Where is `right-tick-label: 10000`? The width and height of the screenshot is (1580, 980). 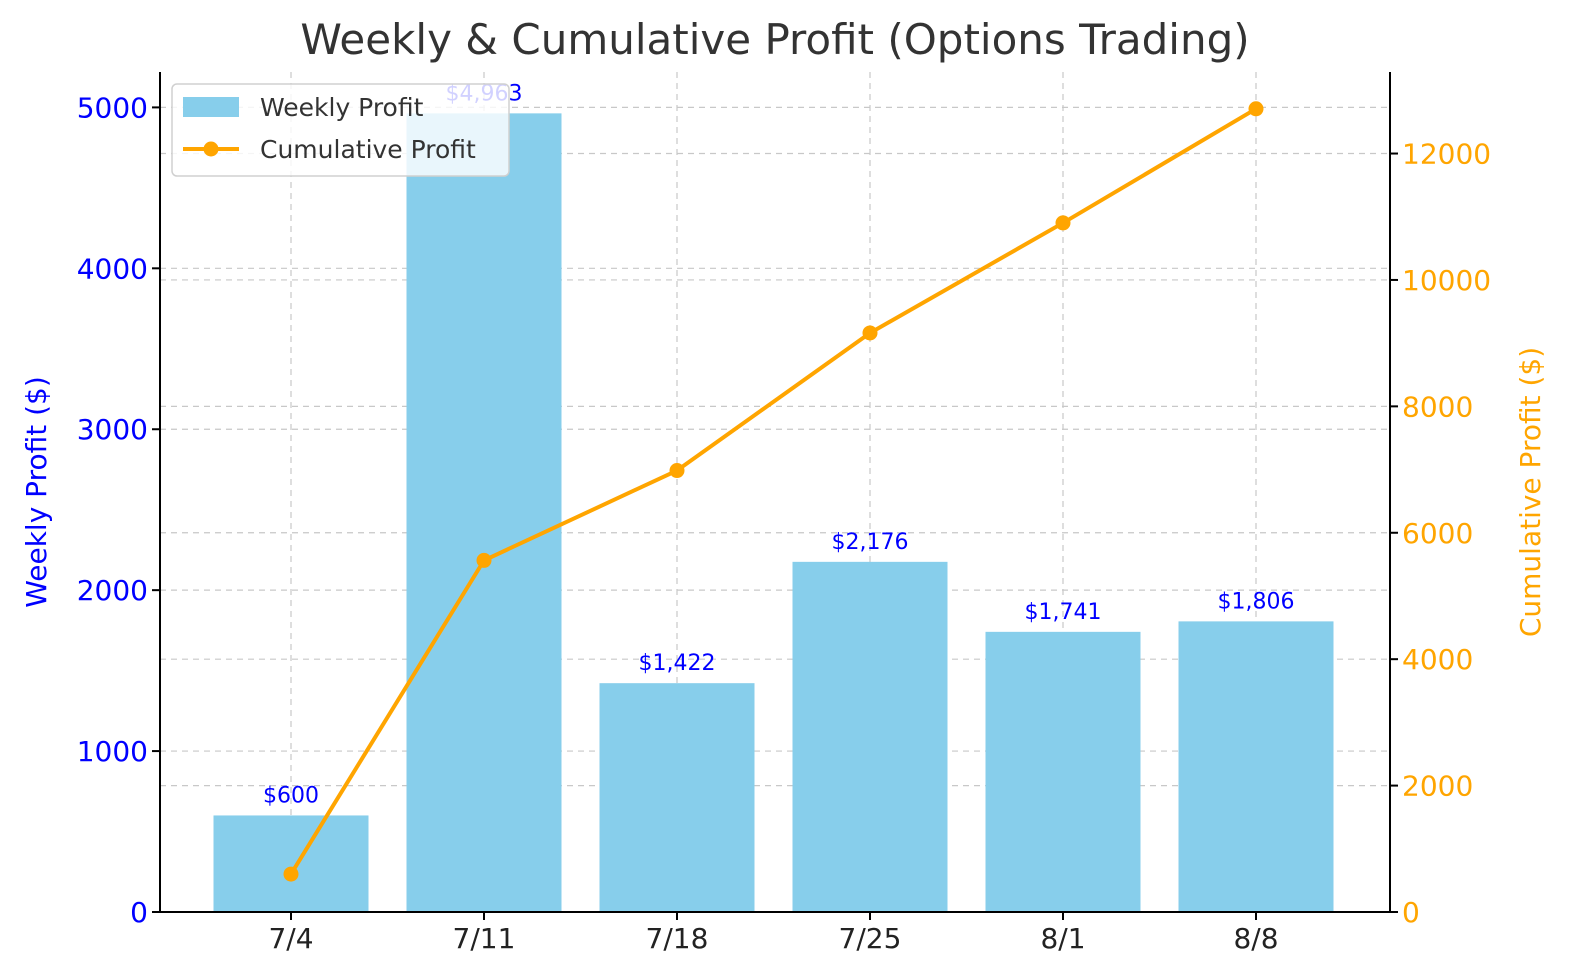
right-tick-label: 10000 is located at coordinates (1446, 280).